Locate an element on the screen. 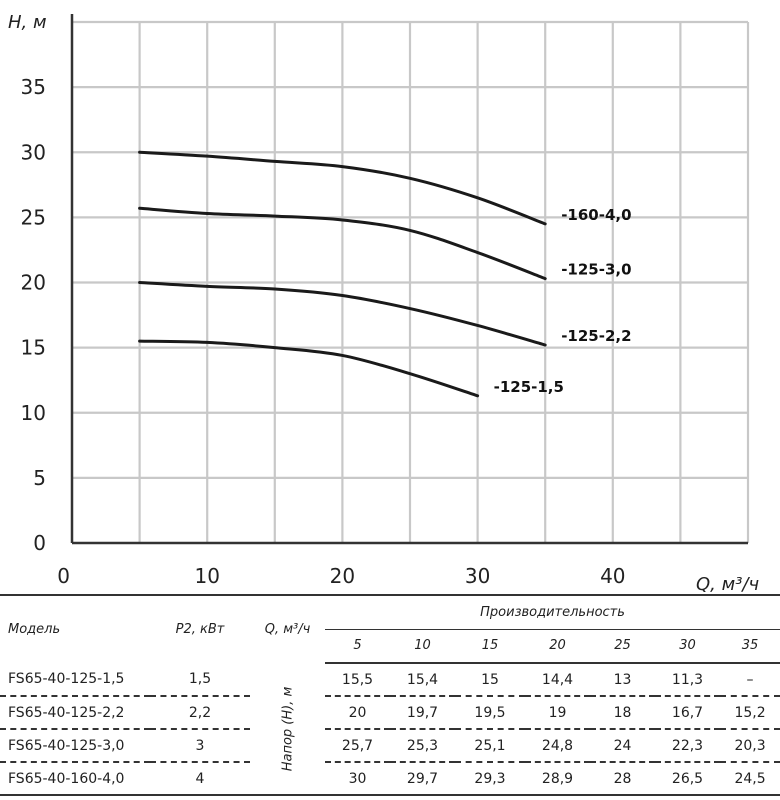  head-axis-label: Напор (H), м is located at coordinates (287, 728).